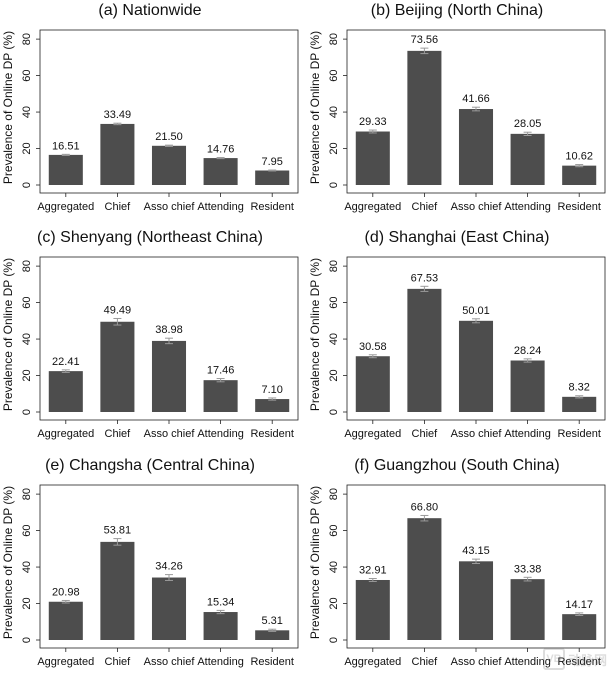  Describe the element at coordinates (425, 507) in the screenshot. I see `data-label: 66.80` at that location.